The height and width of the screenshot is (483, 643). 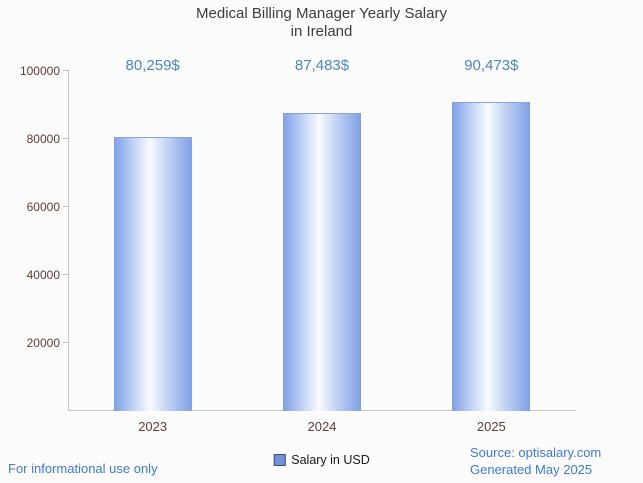 What do you see at coordinates (152, 274) in the screenshot?
I see `bar-2023` at bounding box center [152, 274].